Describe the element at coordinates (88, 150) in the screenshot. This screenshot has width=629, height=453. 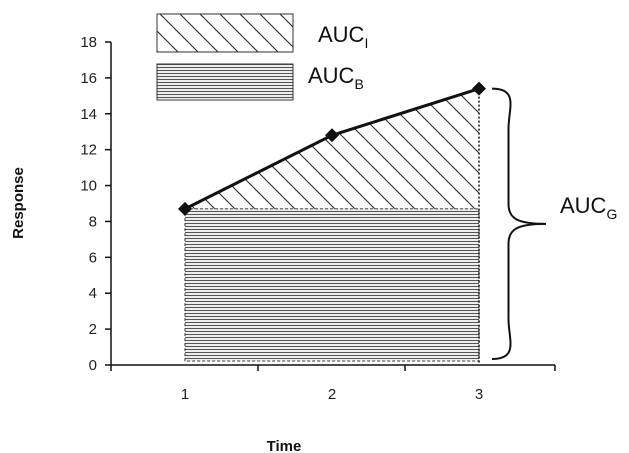
I see `y-tick-label: 12` at that location.